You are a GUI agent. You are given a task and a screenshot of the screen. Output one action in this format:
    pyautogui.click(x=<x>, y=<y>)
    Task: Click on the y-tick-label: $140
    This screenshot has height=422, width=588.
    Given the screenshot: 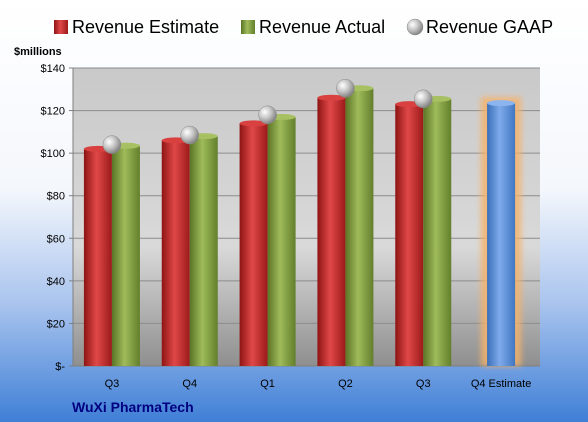 What is the action you would take?
    pyautogui.click(x=53, y=69)
    